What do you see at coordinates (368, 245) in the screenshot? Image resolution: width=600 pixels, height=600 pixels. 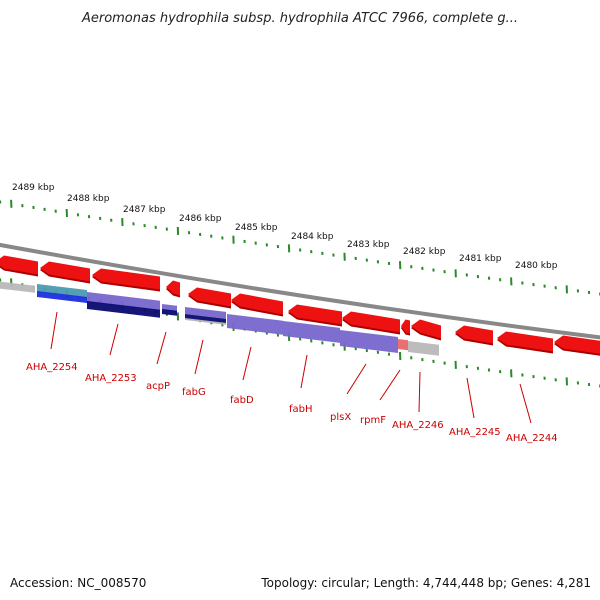 I see `scale-label: 2483 kbp` at bounding box center [368, 245].